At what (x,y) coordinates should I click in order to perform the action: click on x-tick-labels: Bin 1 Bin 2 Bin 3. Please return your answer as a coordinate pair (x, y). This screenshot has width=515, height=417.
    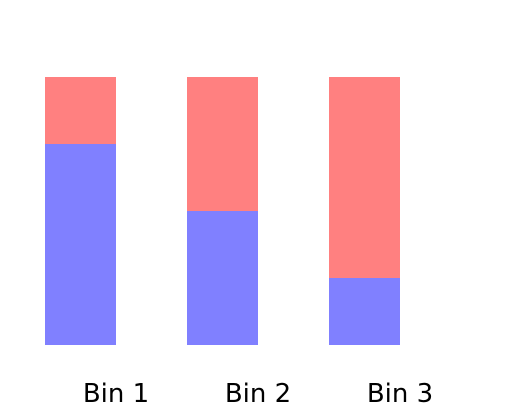
    Looking at the image, I should click on (258, 394).